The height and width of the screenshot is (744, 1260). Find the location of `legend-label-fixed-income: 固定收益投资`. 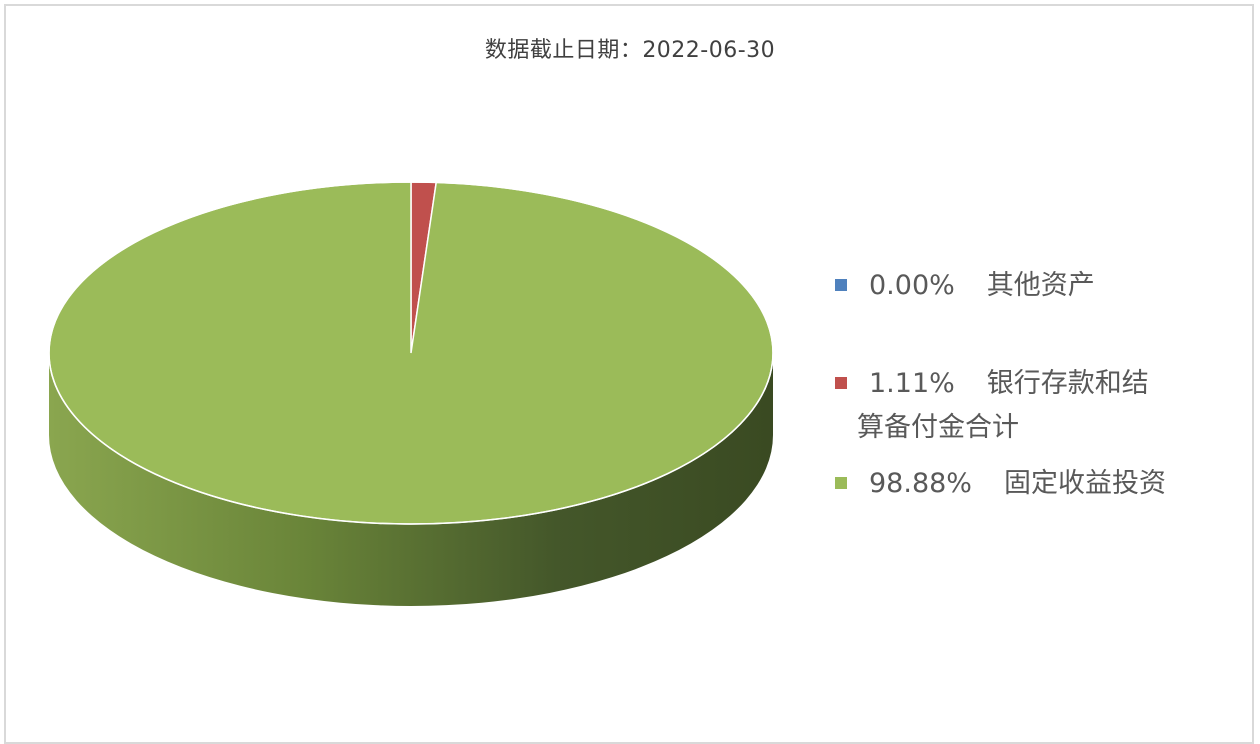

legend-label-fixed-income: 固定收益投资 is located at coordinates (1084, 483).